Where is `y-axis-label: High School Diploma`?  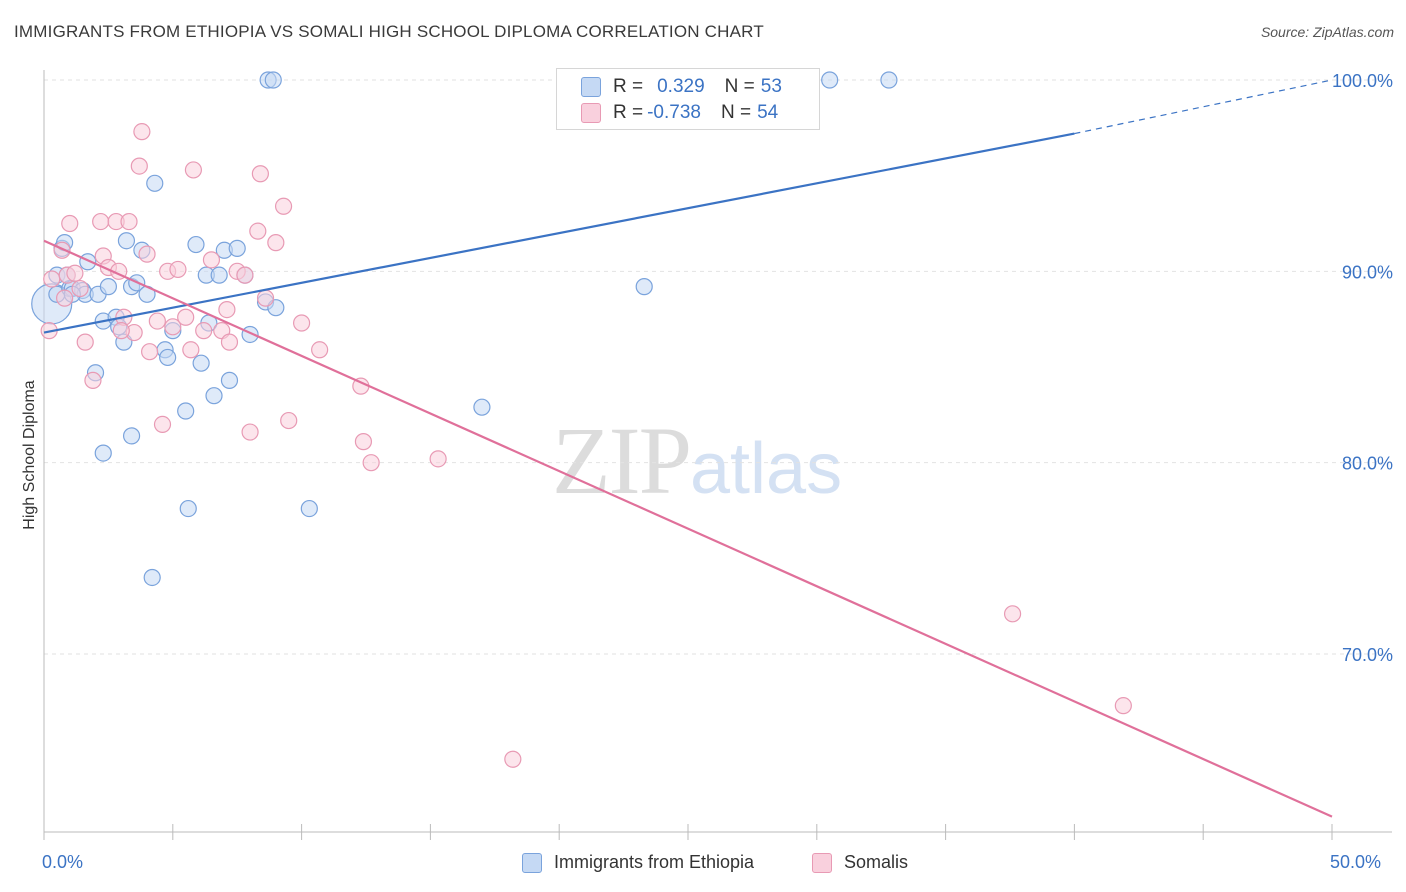
y-axis-label: High School Diploma is located at coordinates (29, 455).